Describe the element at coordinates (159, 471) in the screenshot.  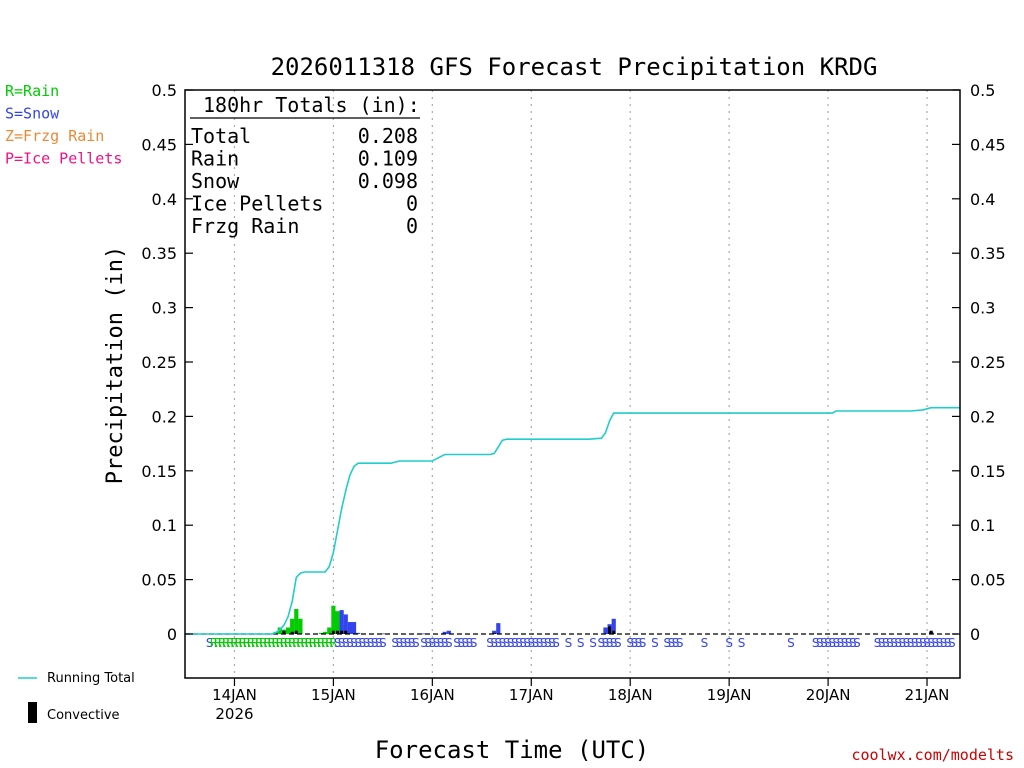
I see `y-tick-label: 0.15` at that location.